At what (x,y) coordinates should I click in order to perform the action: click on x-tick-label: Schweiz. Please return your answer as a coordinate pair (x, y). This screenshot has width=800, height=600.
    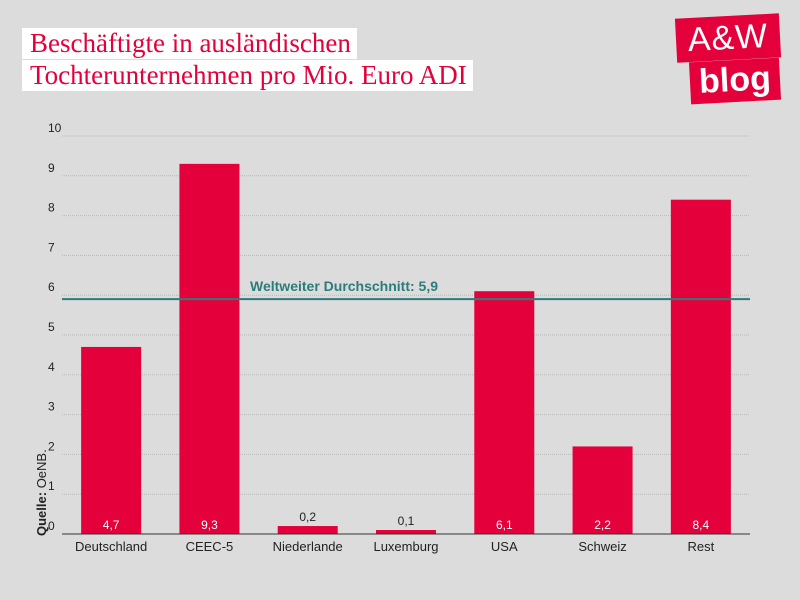
    Looking at the image, I should click on (602, 546).